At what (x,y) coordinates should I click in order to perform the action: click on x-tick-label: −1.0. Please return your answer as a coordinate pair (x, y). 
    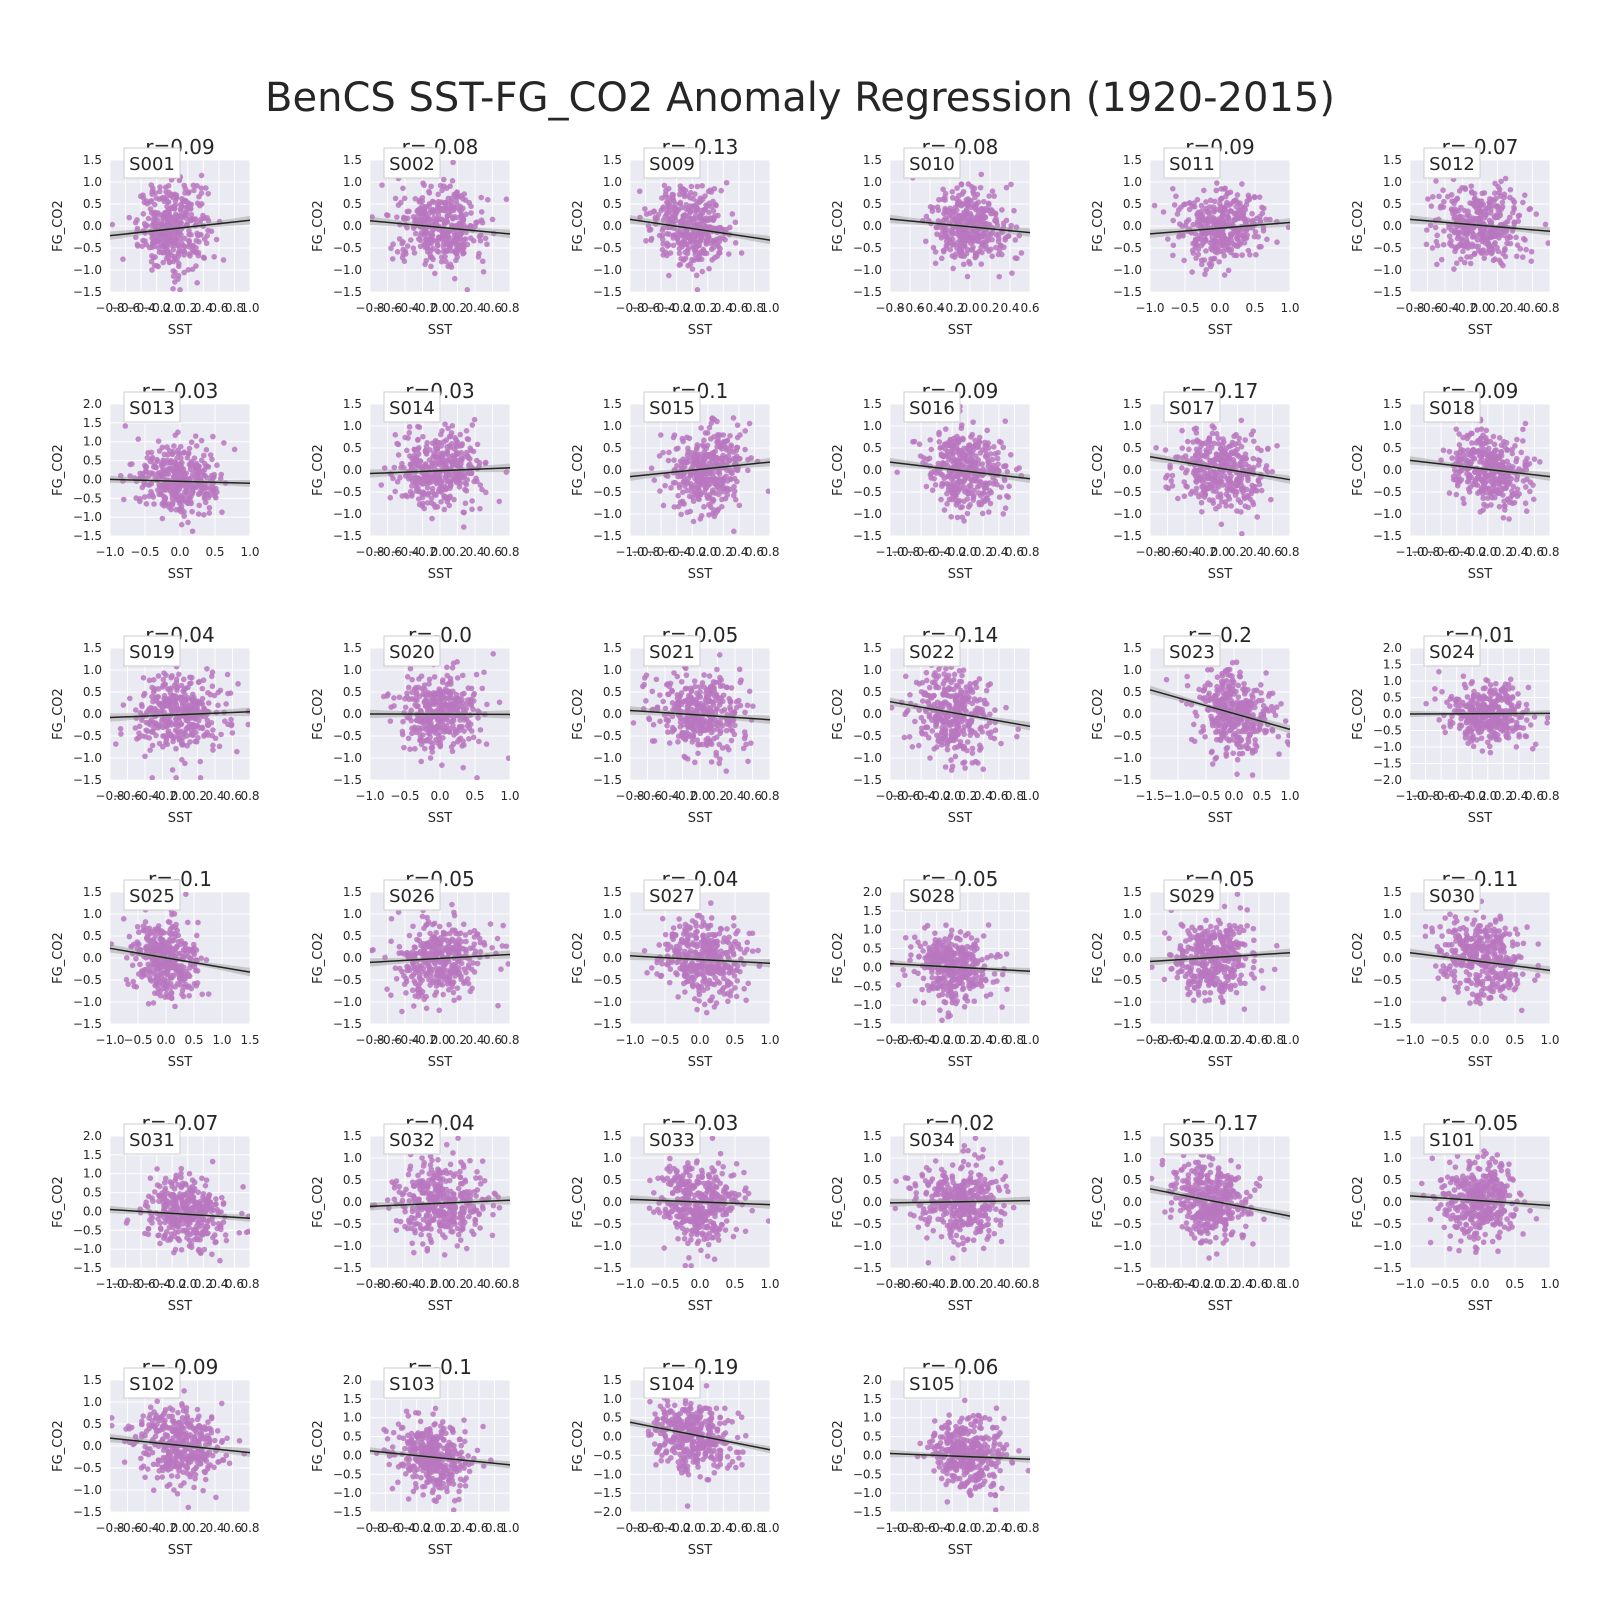
    Looking at the image, I should click on (109, 552).